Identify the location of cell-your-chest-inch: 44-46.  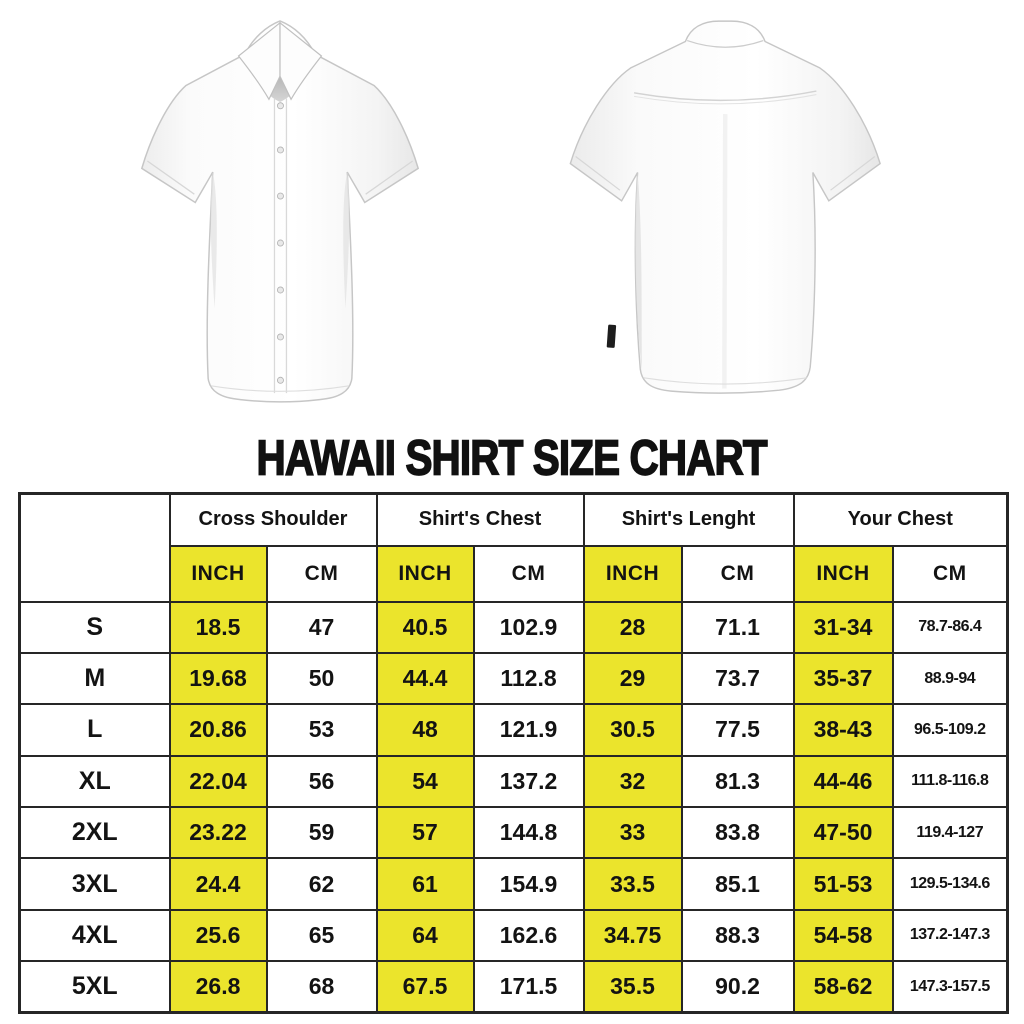
(843, 781).